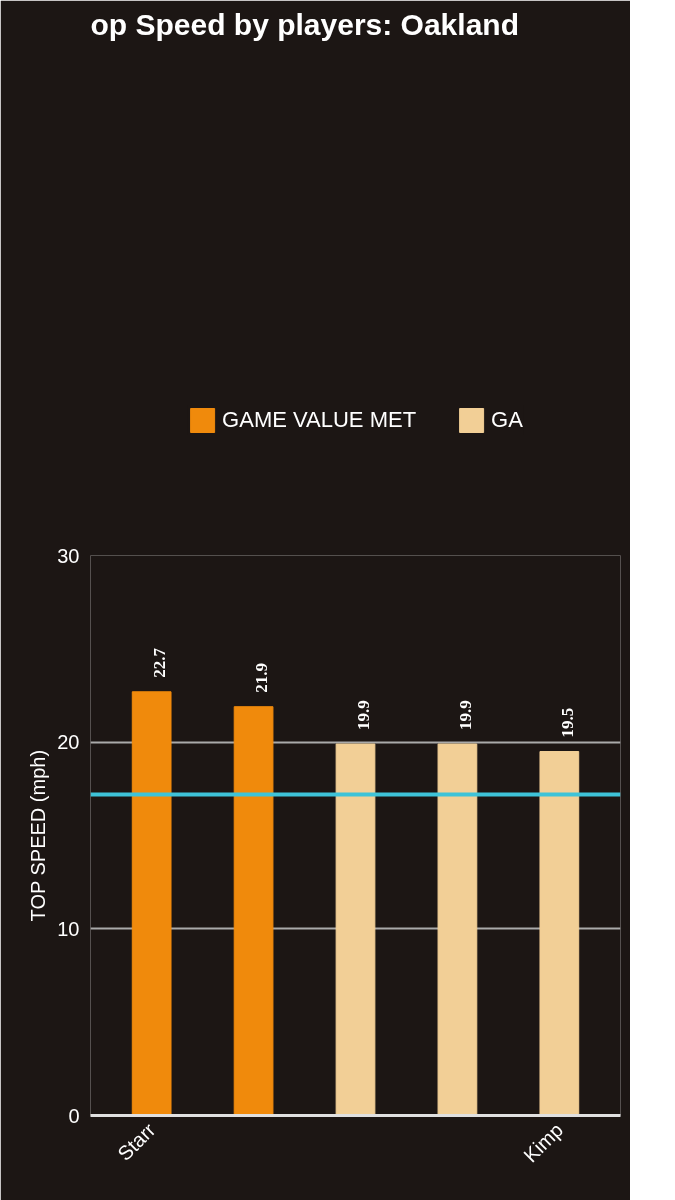 The width and height of the screenshot is (675, 1200). What do you see at coordinates (68, 928) in the screenshot?
I see `y-tick-label: 10` at bounding box center [68, 928].